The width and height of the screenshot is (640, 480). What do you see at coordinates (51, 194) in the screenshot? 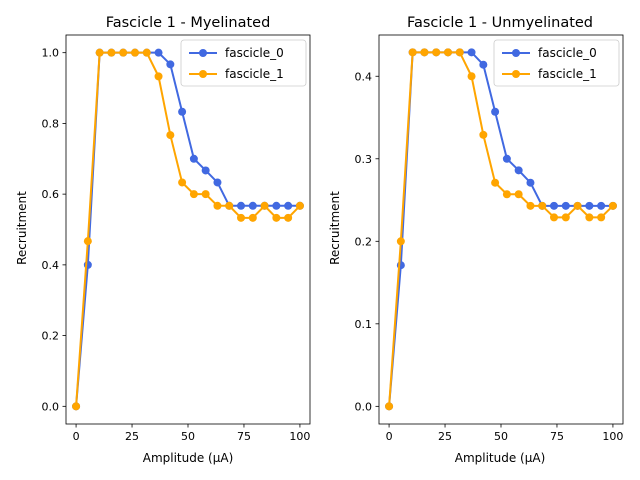
I see `y-tick-label: 0.6` at bounding box center [51, 194].